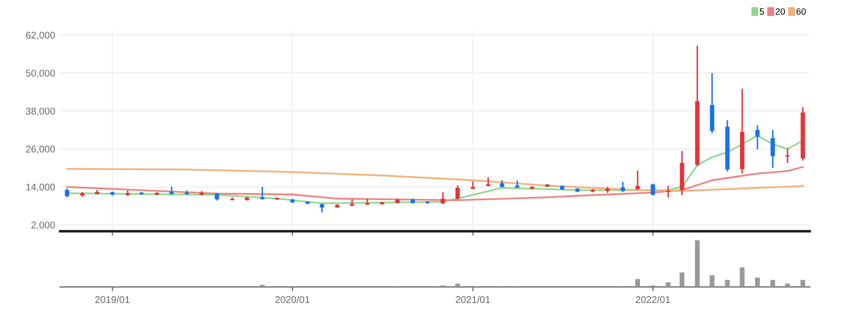 This screenshot has width=847, height=322. What do you see at coordinates (780, 11) in the screenshot?
I see `legend-label: 20` at bounding box center [780, 11].